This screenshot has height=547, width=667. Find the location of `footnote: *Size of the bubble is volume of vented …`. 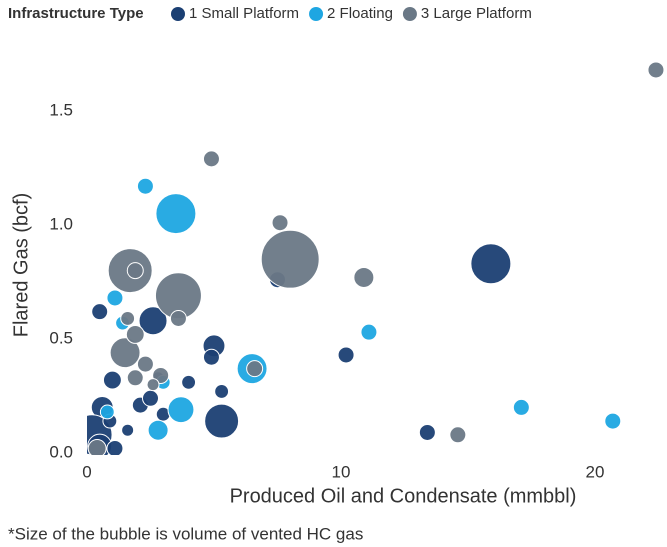

footnote: *Size of the bubble is volume of vented … is located at coordinates (185, 533).